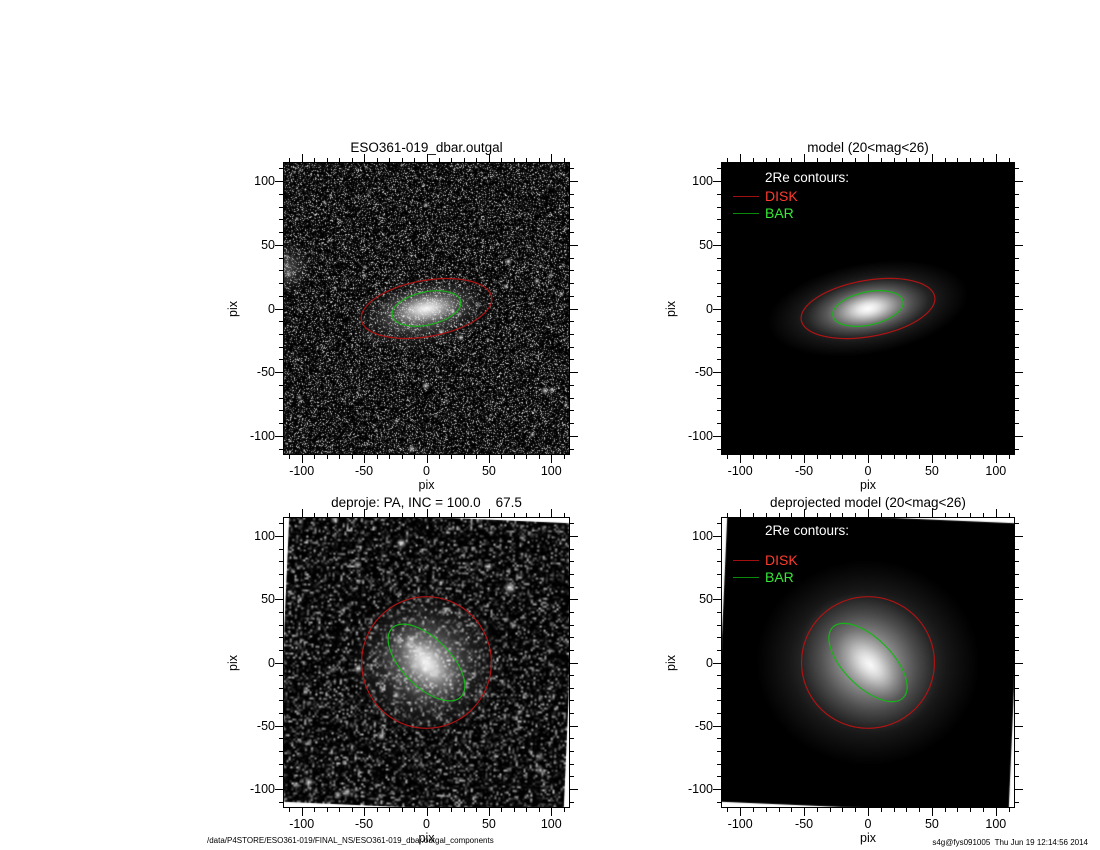  I want to click on y-tick-label: -50, so click(265, 725).